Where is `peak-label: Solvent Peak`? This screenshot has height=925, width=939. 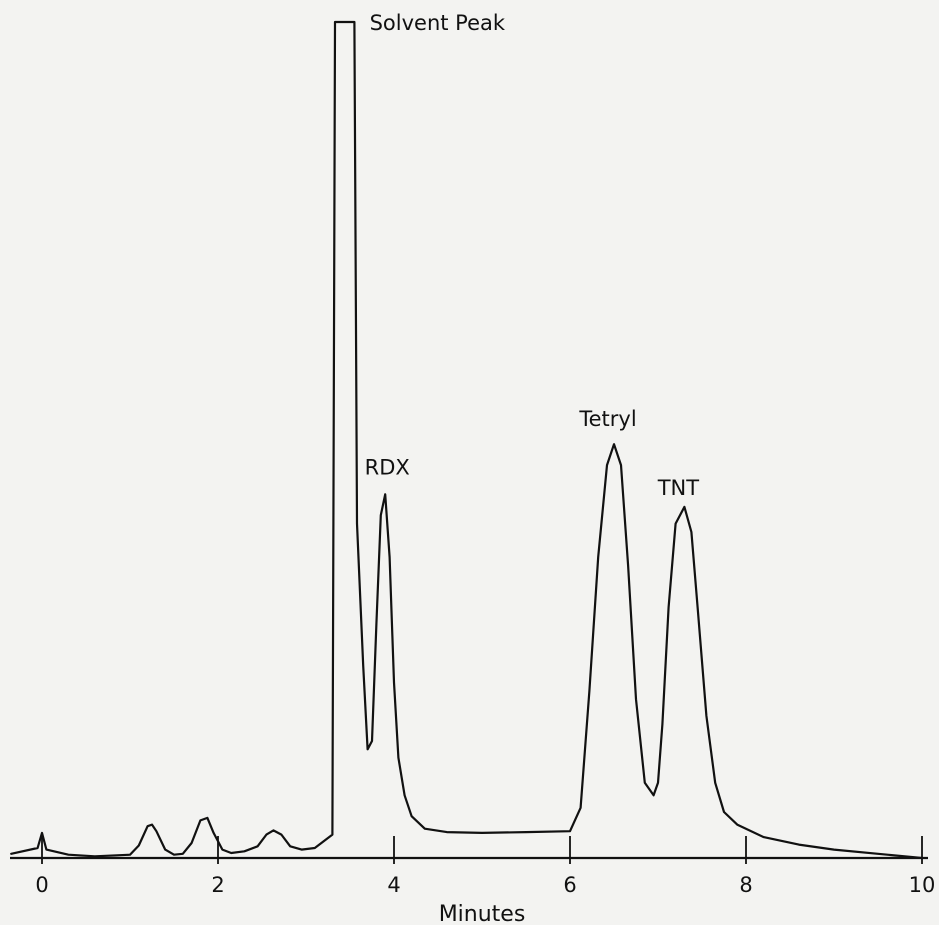 peak-label: Solvent Peak is located at coordinates (438, 23).